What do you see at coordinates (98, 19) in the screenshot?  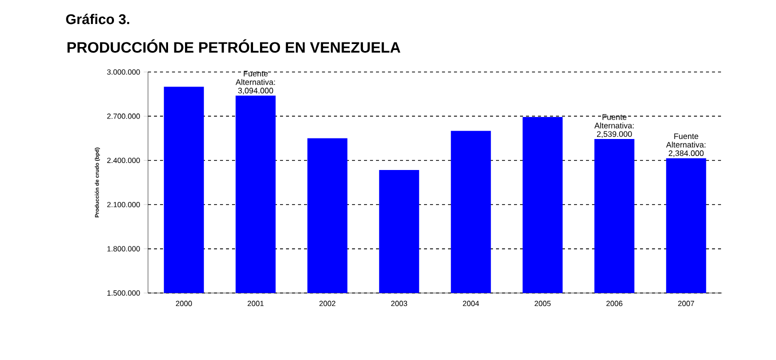 I see `chart-title: Gráfico 3.` at bounding box center [98, 19].